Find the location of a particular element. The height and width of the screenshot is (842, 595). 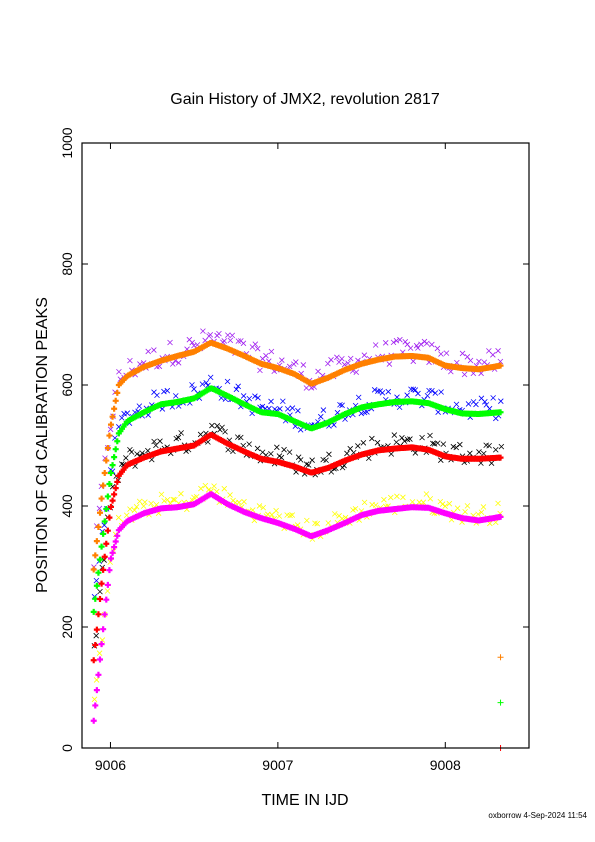

y-tick-label: 200 is located at coordinates (67, 627).